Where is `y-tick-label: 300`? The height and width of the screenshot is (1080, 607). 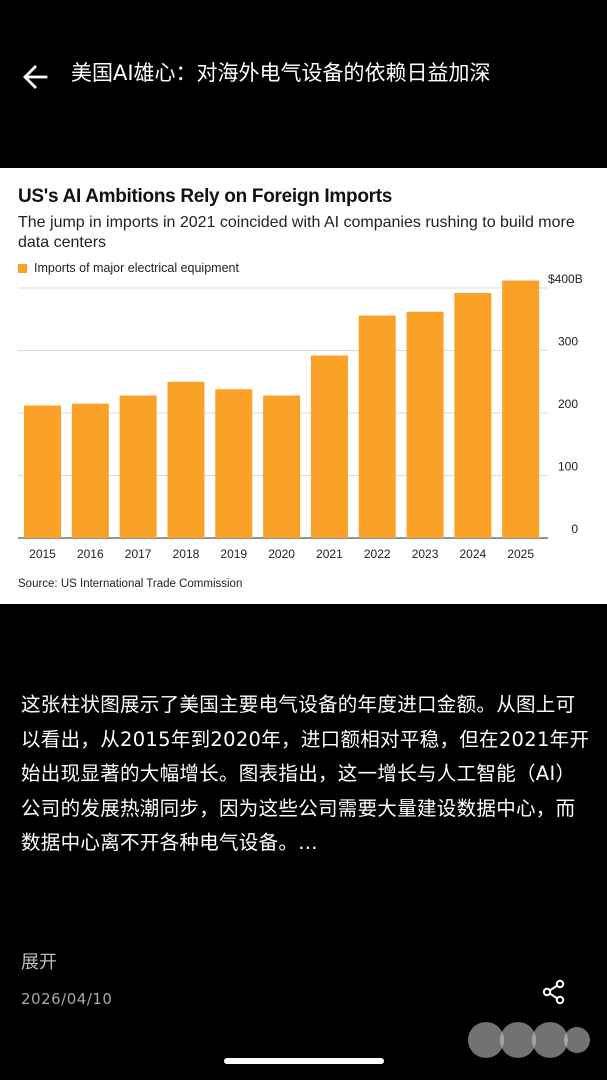 y-tick-label: 300 is located at coordinates (568, 342).